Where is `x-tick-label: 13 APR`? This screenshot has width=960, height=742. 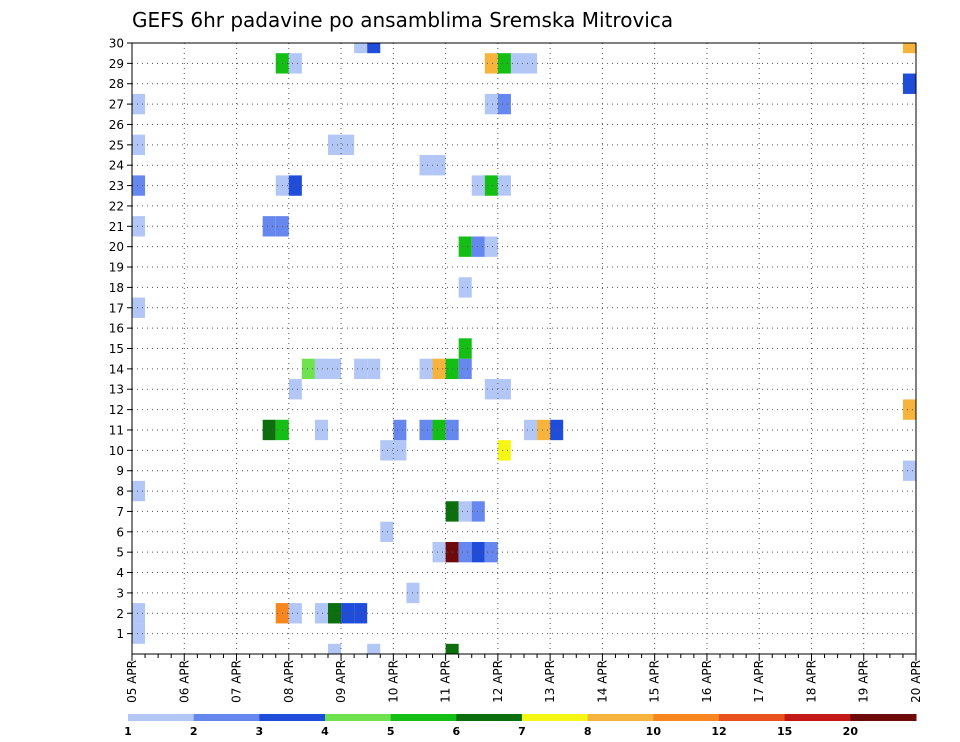
x-tick-label: 13 APR is located at coordinates (550, 681).